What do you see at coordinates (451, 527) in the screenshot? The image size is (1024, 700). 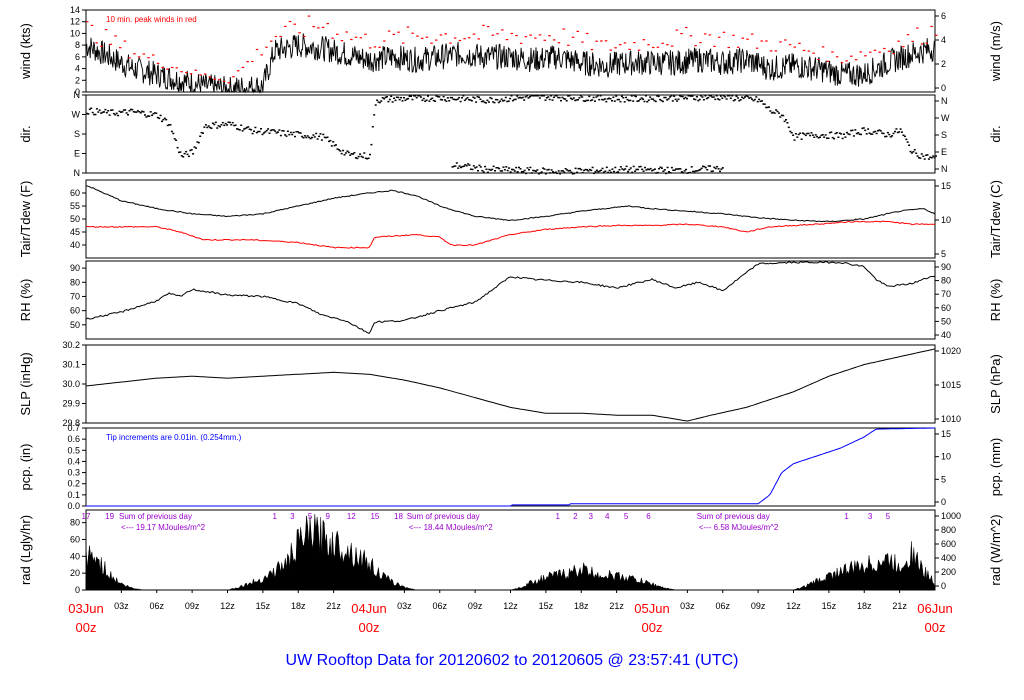 I see `daily-sum-value: <--- 18.44 MJoules/m^2` at bounding box center [451, 527].